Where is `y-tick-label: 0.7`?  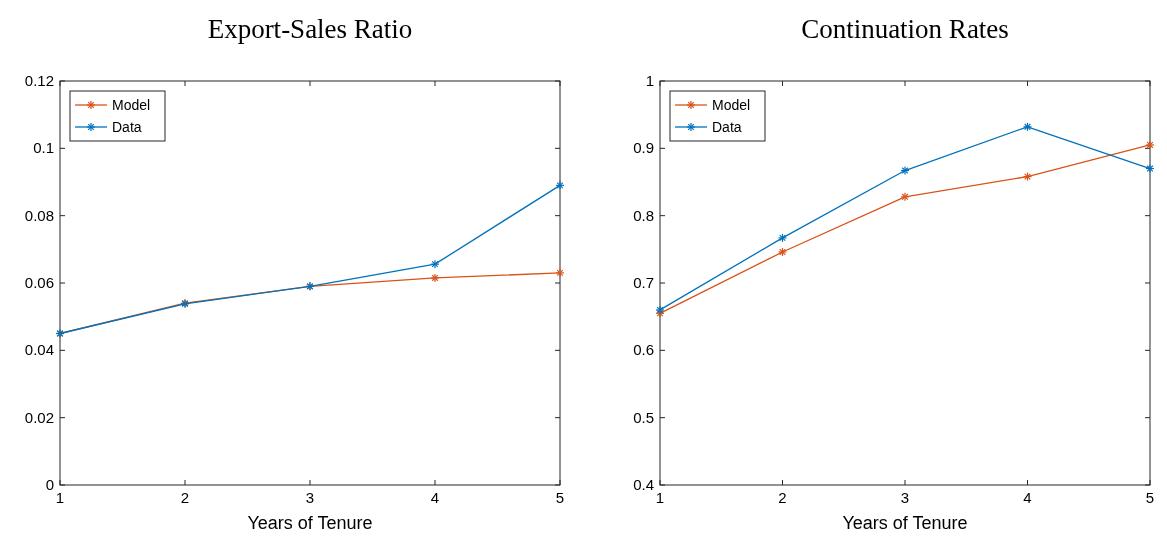
y-tick-label: 0.7 is located at coordinates (643, 282).